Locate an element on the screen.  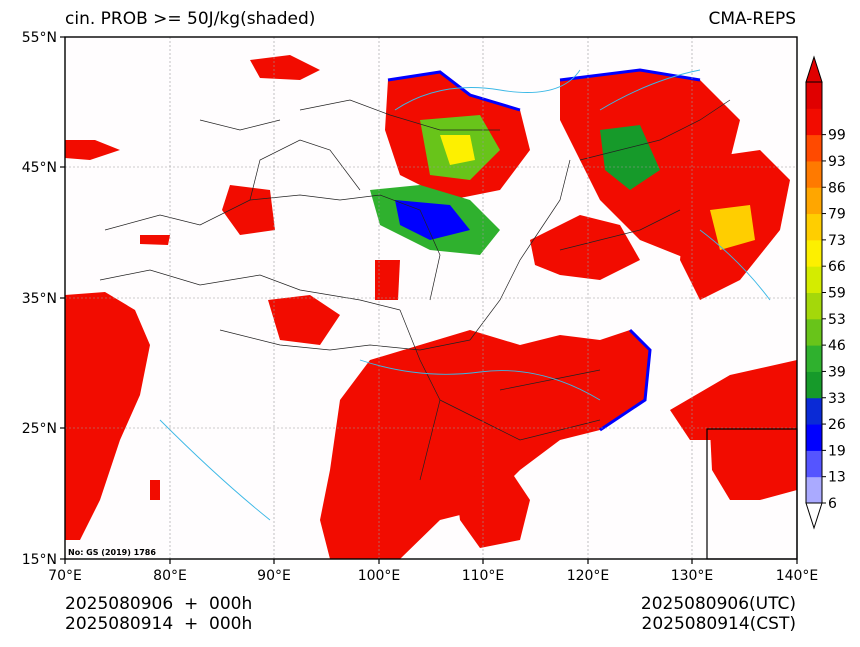
colorbar-tick-label: 99 is located at coordinates (837, 136).